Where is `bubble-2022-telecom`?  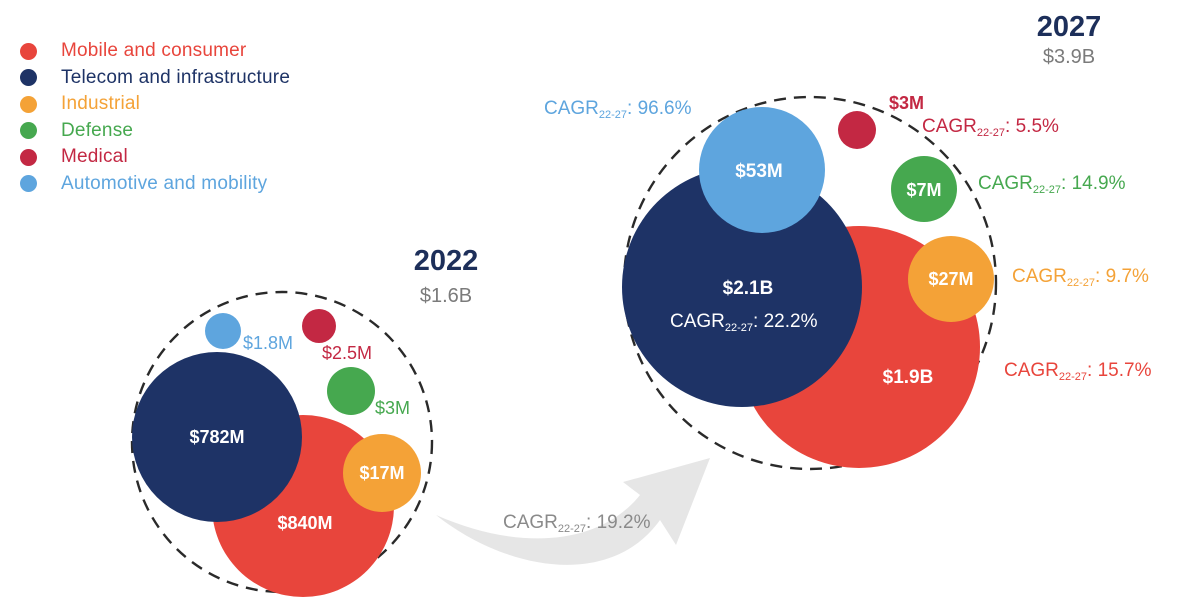 bubble-2022-telecom is located at coordinates (217, 437).